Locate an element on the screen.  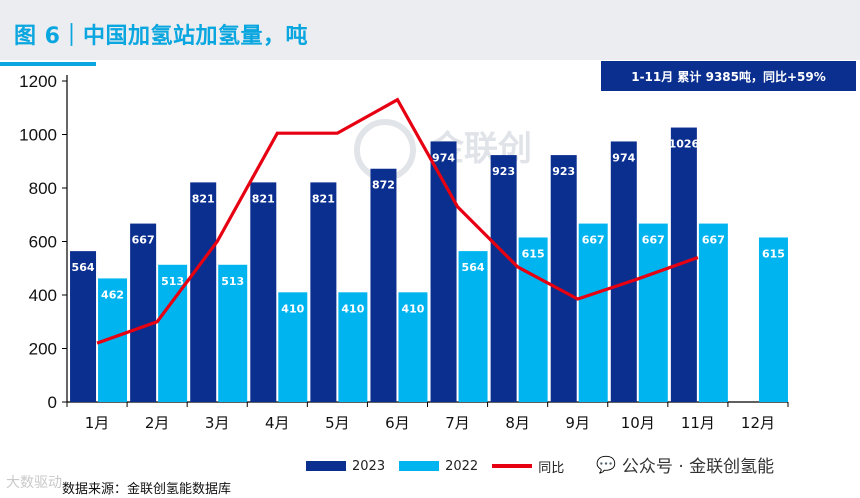
y-tick-label: 800 is located at coordinates (43, 188).